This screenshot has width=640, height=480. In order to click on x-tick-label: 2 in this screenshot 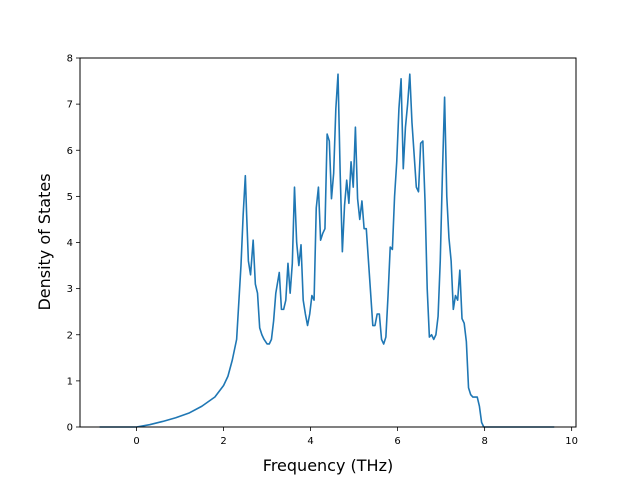, I will do `click(223, 441)`.